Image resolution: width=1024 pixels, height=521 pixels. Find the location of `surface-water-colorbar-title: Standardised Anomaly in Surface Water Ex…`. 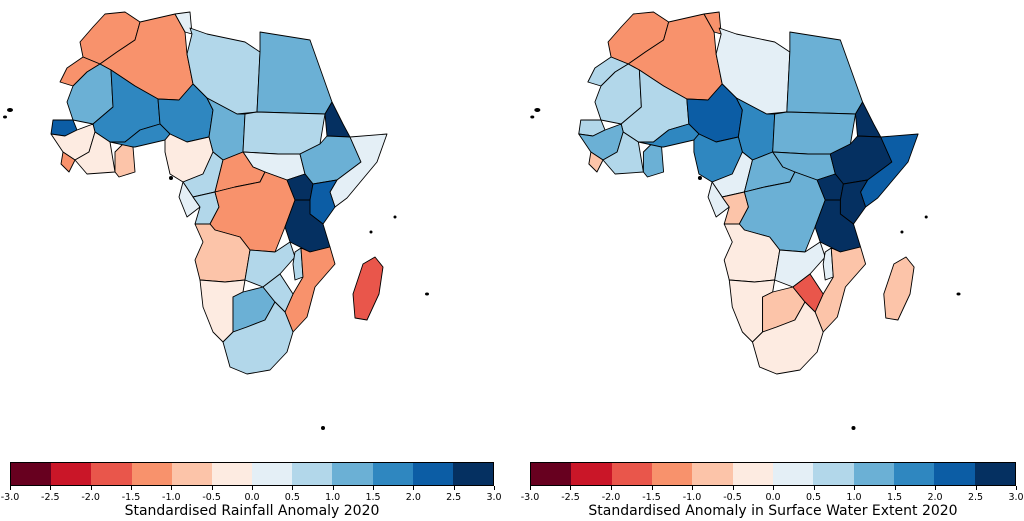

surface-water-colorbar-title: Standardised Anomaly in Surface Water Ex… is located at coordinates (773, 511).